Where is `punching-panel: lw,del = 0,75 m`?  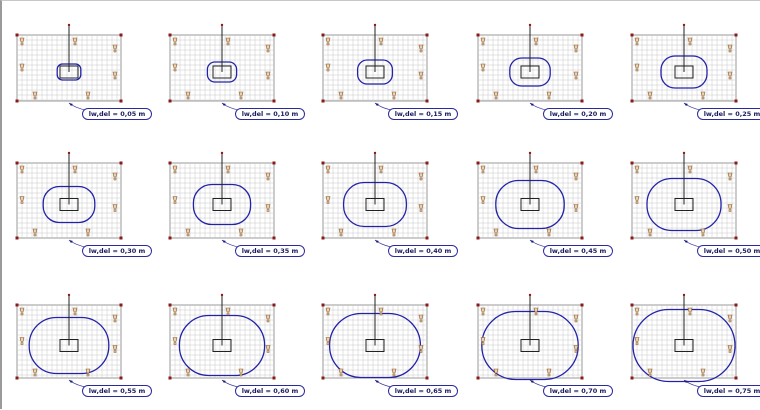 punching-panel: lw,del = 0,75 m is located at coordinates (694, 347).